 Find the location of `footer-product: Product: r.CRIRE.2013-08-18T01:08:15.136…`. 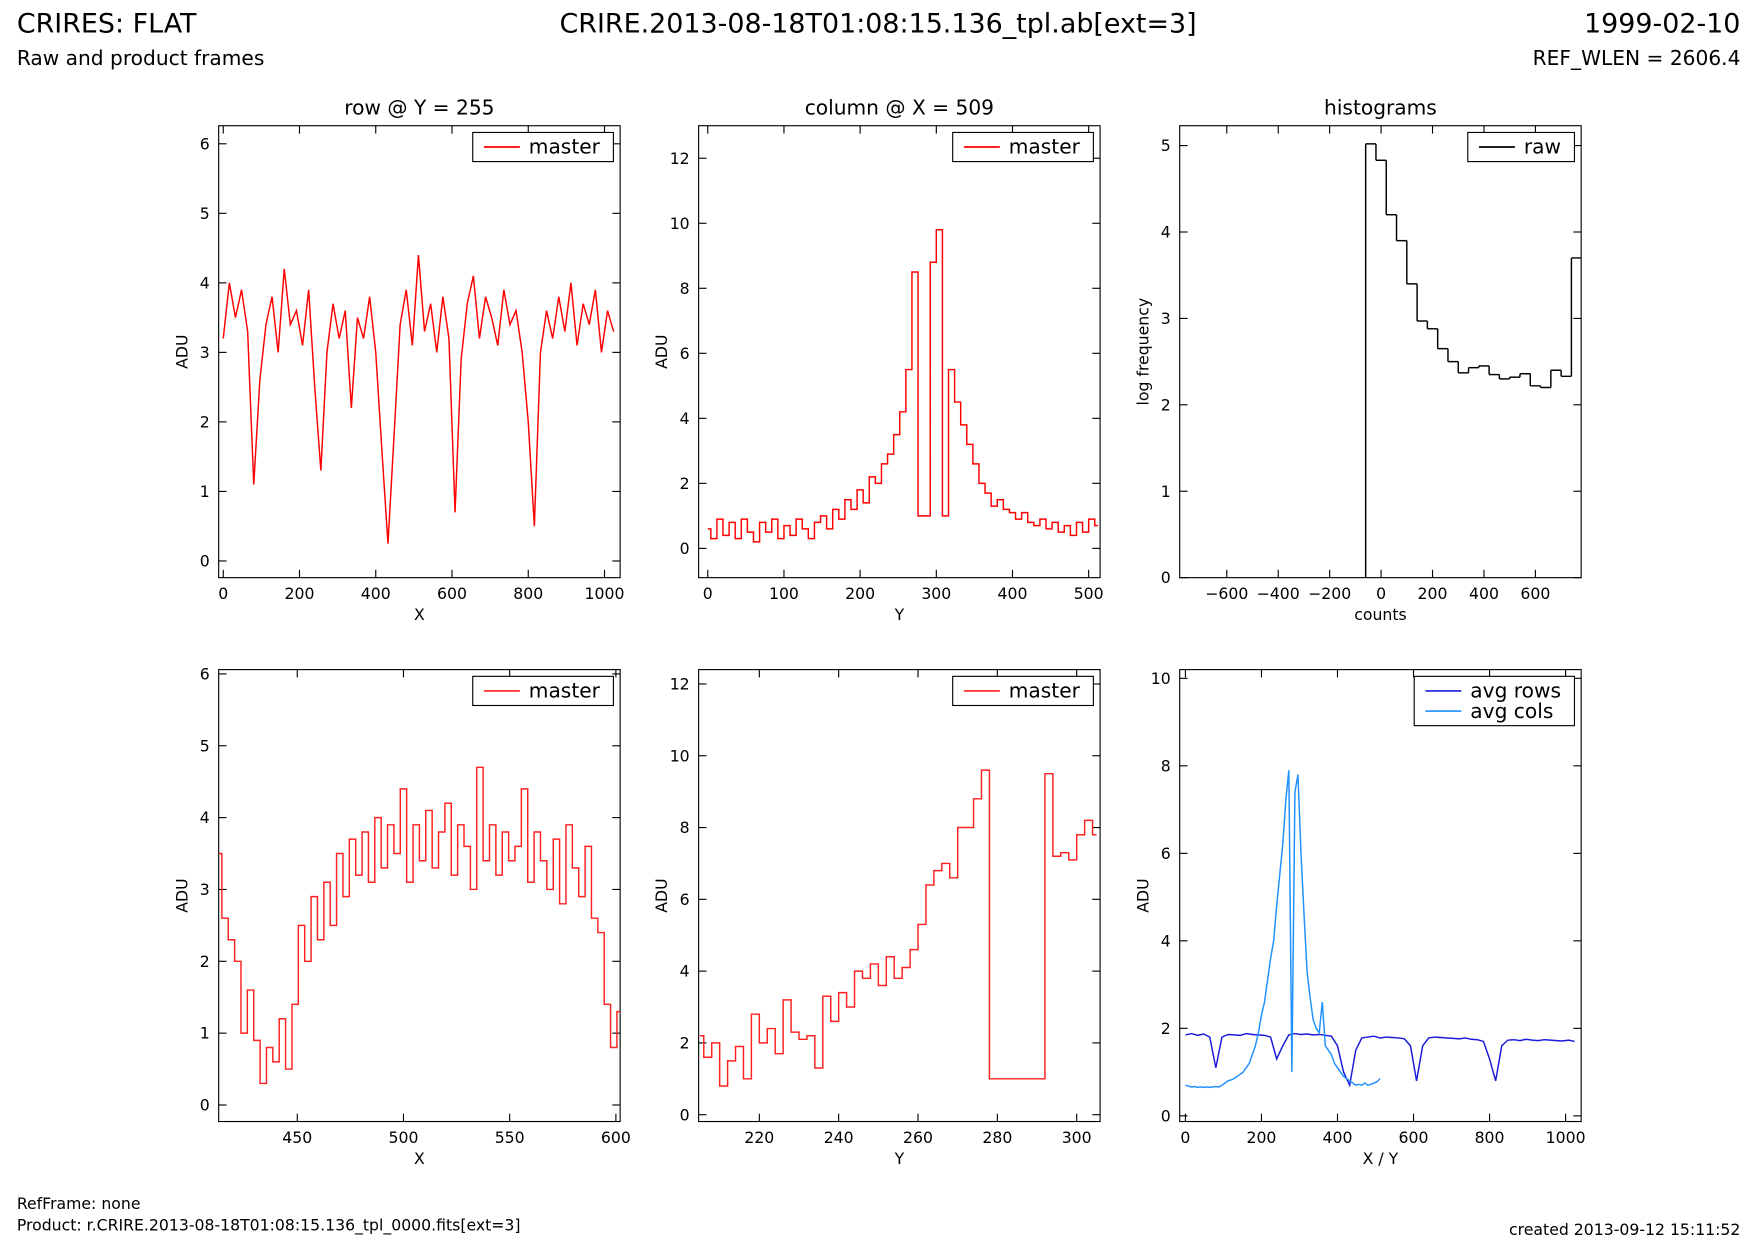

footer-product: Product: r.CRIRE.2013-08-18T01:08:15.136… is located at coordinates (269, 1225).